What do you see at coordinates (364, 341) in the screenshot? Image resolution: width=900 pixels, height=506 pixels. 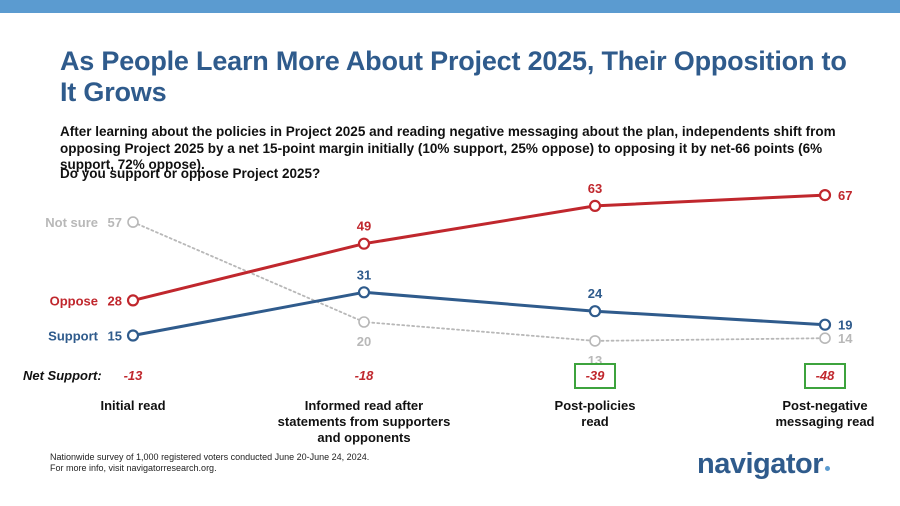 I see `not-sure-value-label: 20` at bounding box center [364, 341].